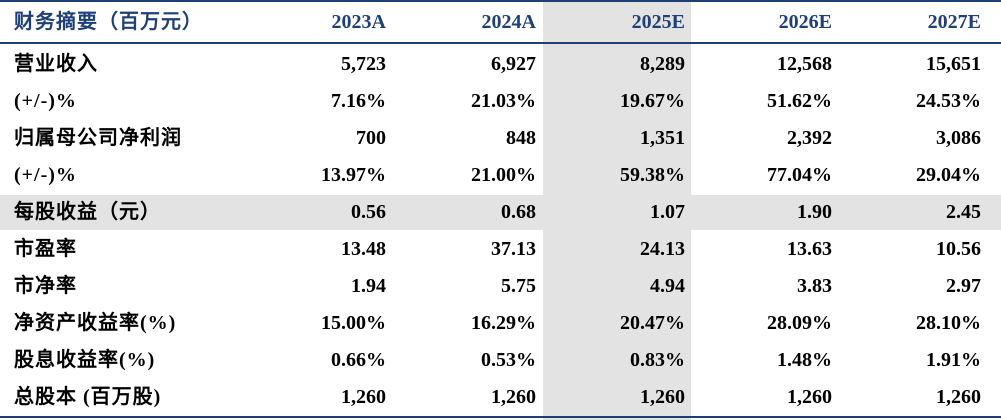 The image size is (1001, 420). I want to click on table-cell: 3,086, so click(958, 138).